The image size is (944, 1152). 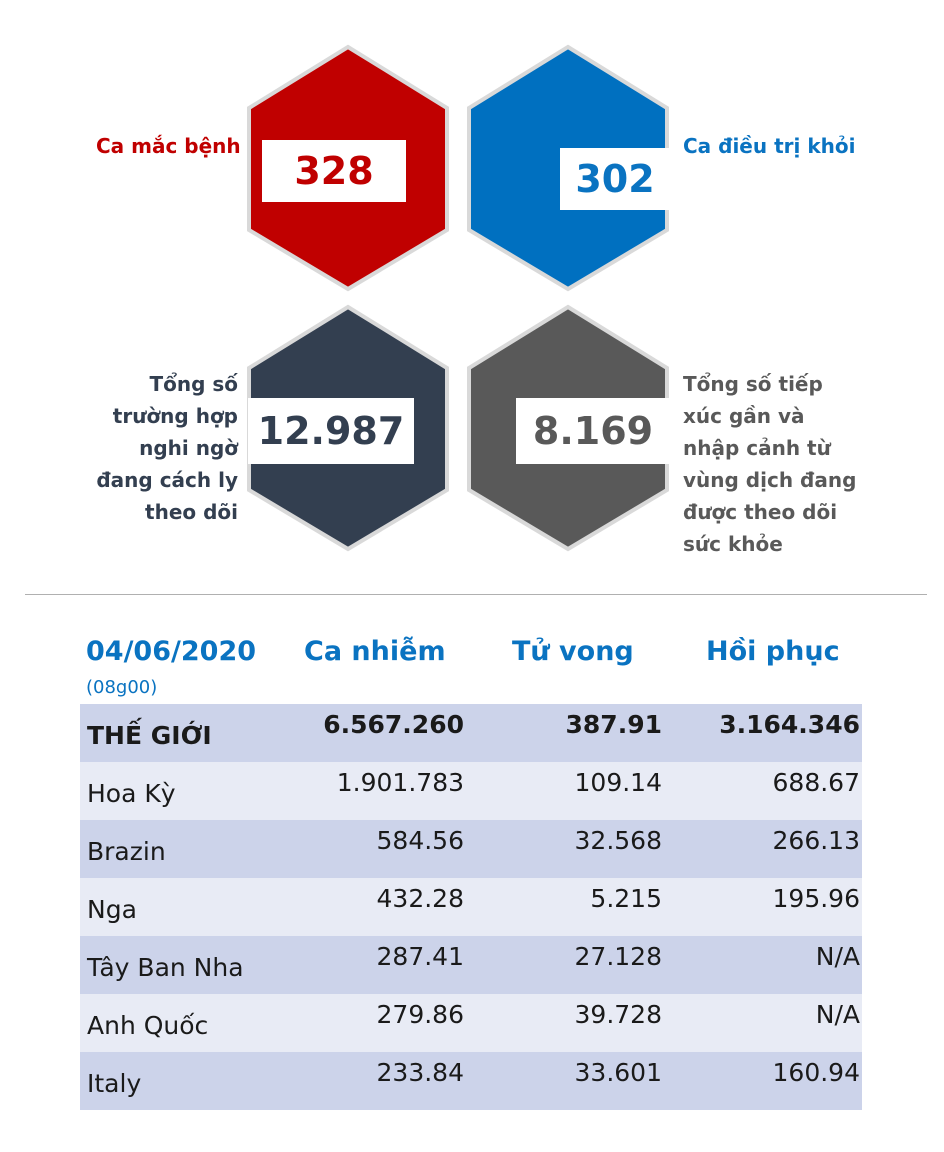 I want to click on deaths-value: 39.728, so click(x=618, y=1014).